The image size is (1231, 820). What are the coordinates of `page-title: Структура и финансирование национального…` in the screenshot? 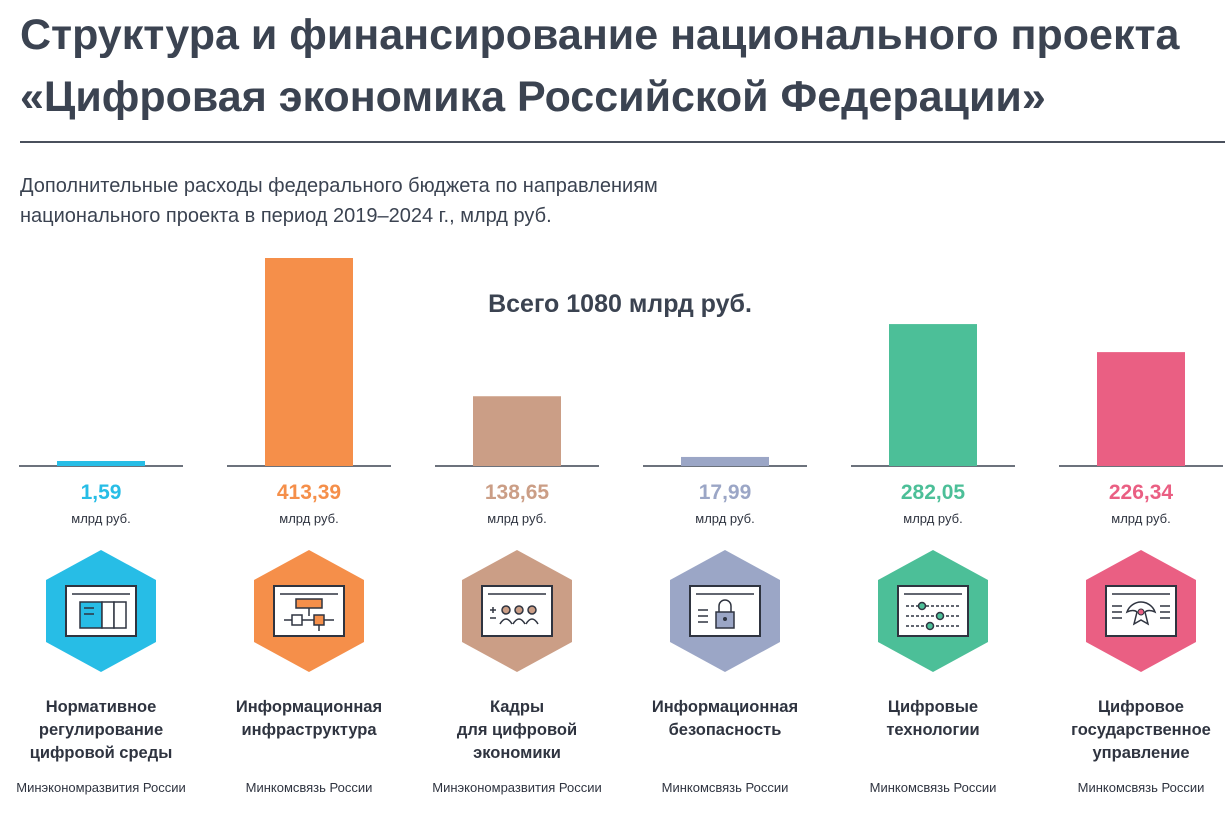 It's located at (620, 66).